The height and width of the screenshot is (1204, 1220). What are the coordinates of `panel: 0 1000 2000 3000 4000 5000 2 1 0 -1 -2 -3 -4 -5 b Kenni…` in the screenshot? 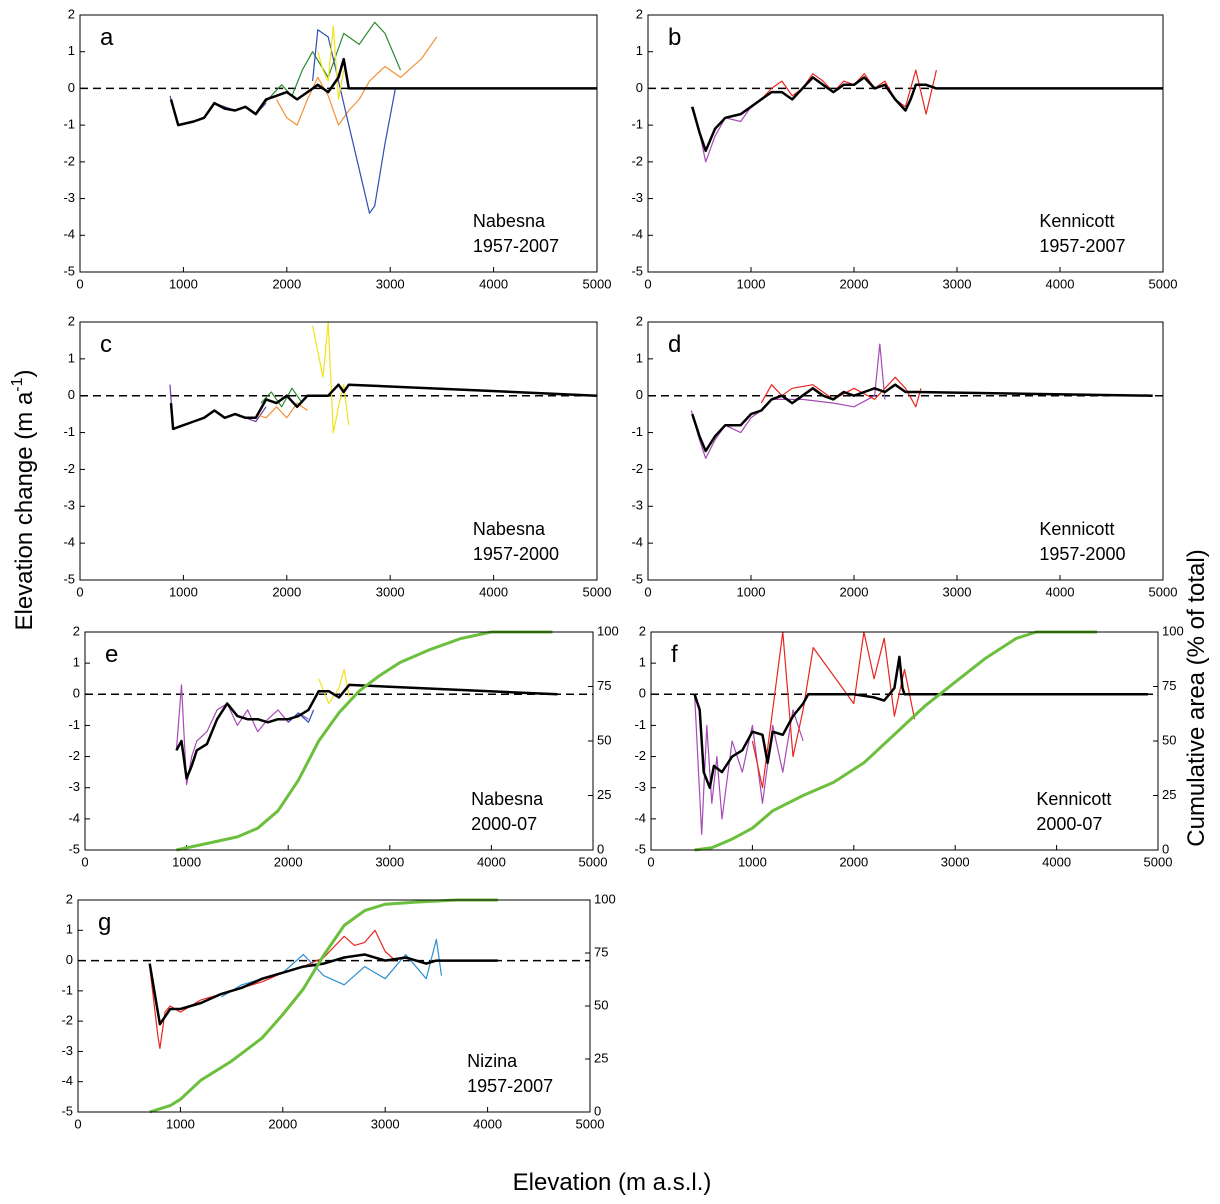 It's located at (904, 148).